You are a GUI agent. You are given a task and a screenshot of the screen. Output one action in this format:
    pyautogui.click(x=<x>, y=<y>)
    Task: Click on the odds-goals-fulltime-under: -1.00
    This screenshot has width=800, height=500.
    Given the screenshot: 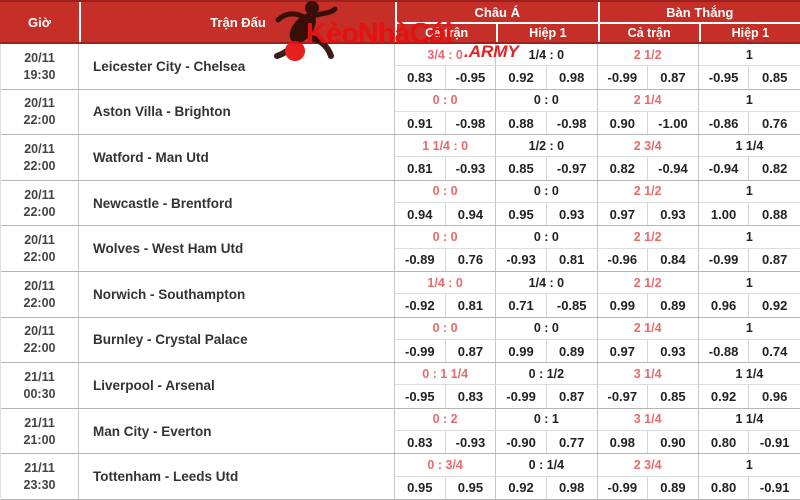 What is the action you would take?
    pyautogui.click(x=673, y=123)
    